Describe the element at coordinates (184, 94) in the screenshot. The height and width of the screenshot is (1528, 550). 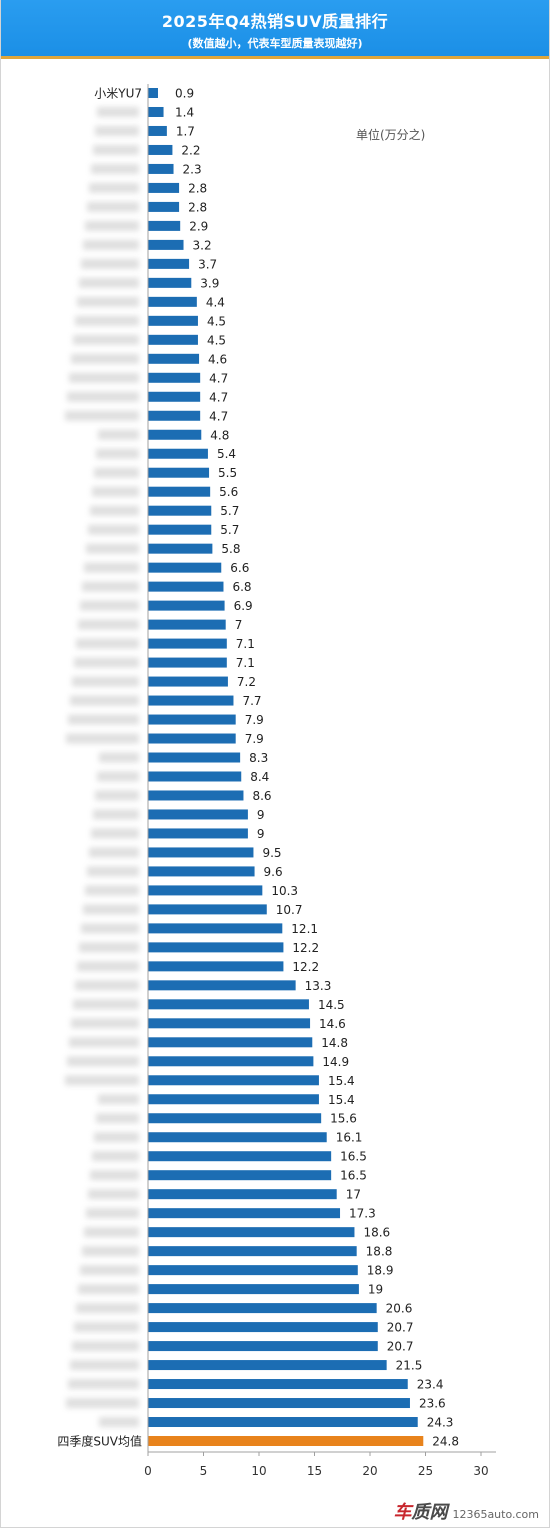
I see `data-label: 0.9` at that location.